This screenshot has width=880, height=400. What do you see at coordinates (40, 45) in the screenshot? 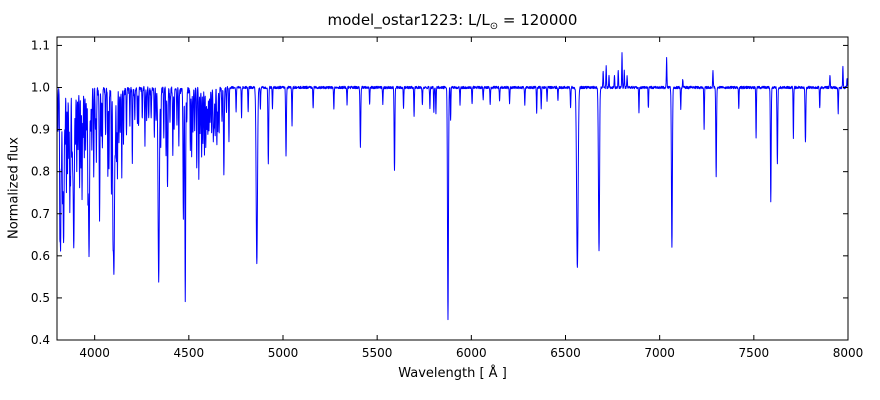
I see `y-tick-label: 1.1` at bounding box center [40, 45].